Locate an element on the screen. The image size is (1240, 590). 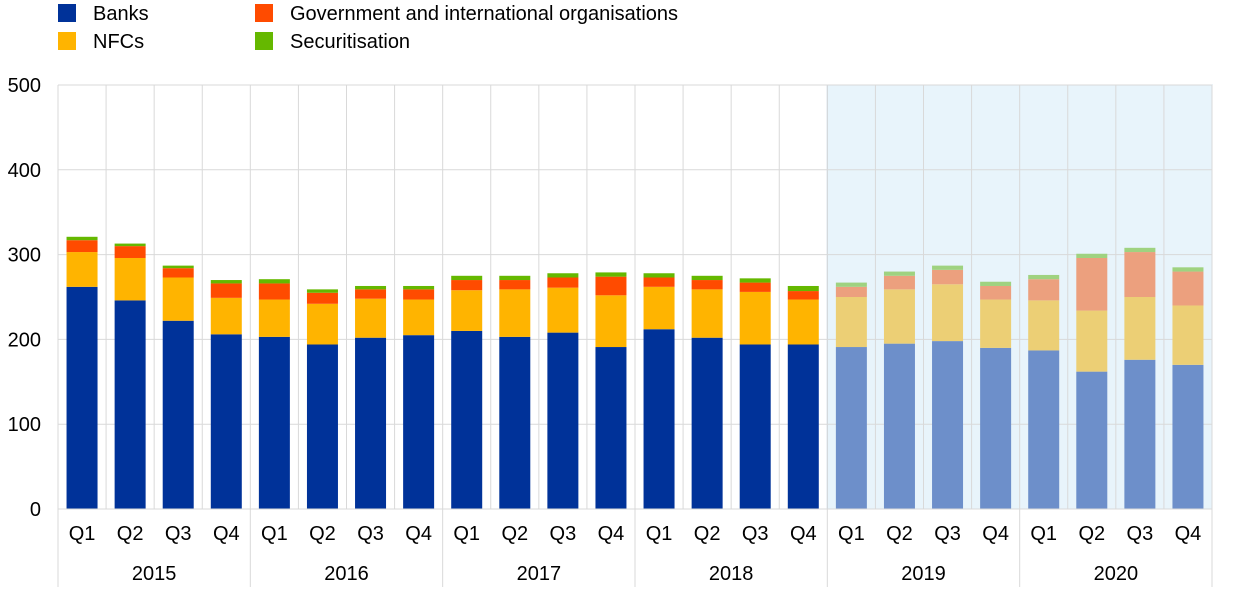
y-axis: 0 100 200 300 400 500 is located at coordinates (24, 298).